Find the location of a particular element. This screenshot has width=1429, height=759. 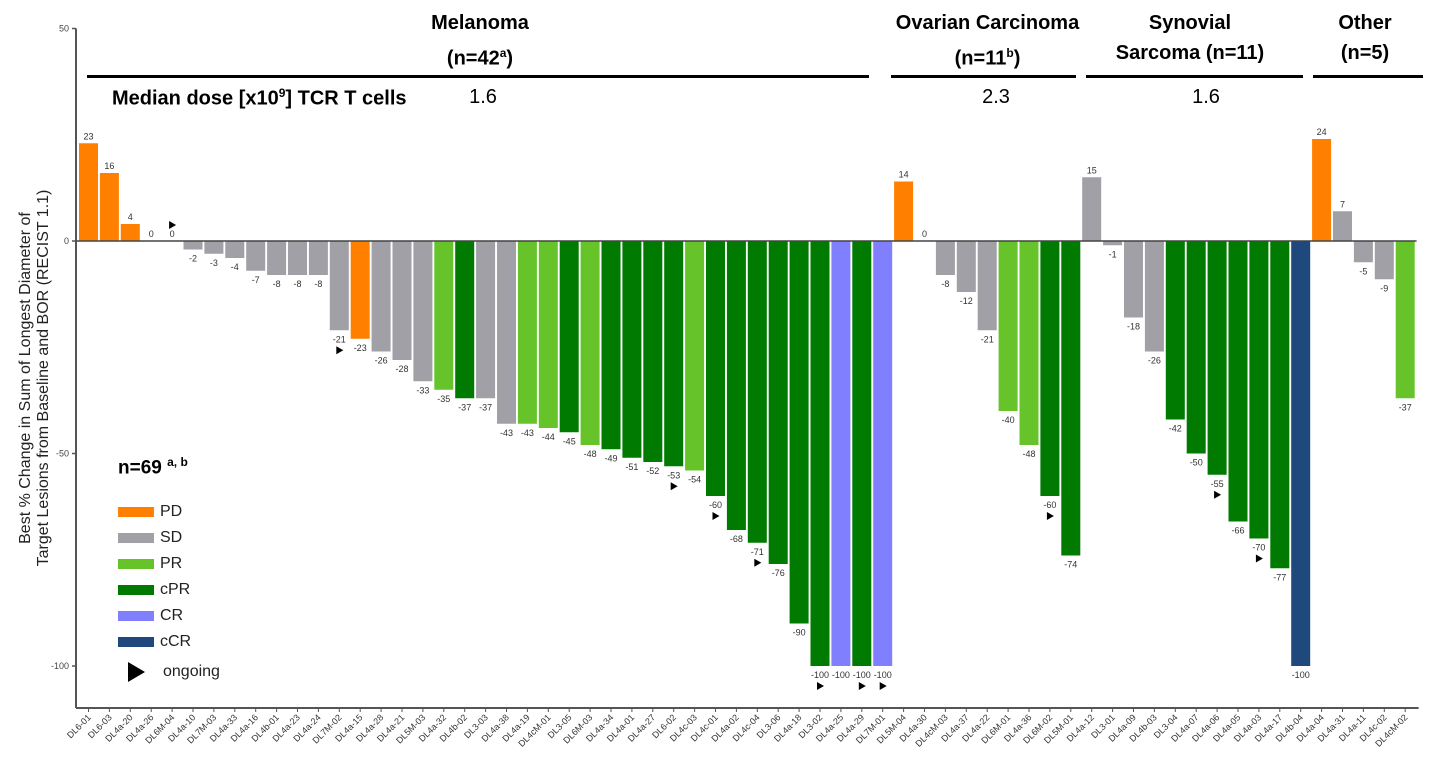

group-n-sup: b is located at coordinates (1010, 53).